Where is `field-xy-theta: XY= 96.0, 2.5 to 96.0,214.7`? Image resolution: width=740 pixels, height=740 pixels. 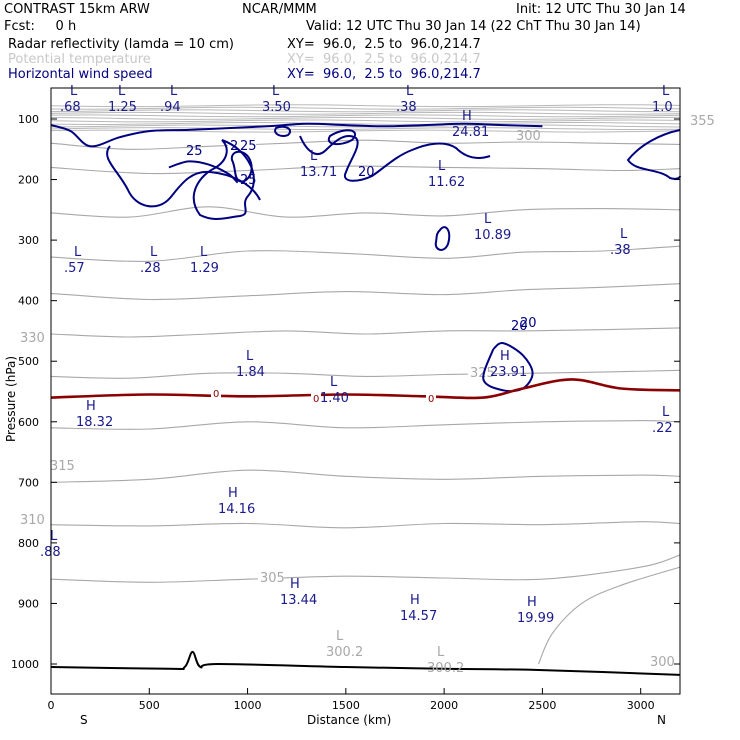
field-xy-theta: XY= 96.0, 2.5 to 96.0,214.7 is located at coordinates (384, 59).